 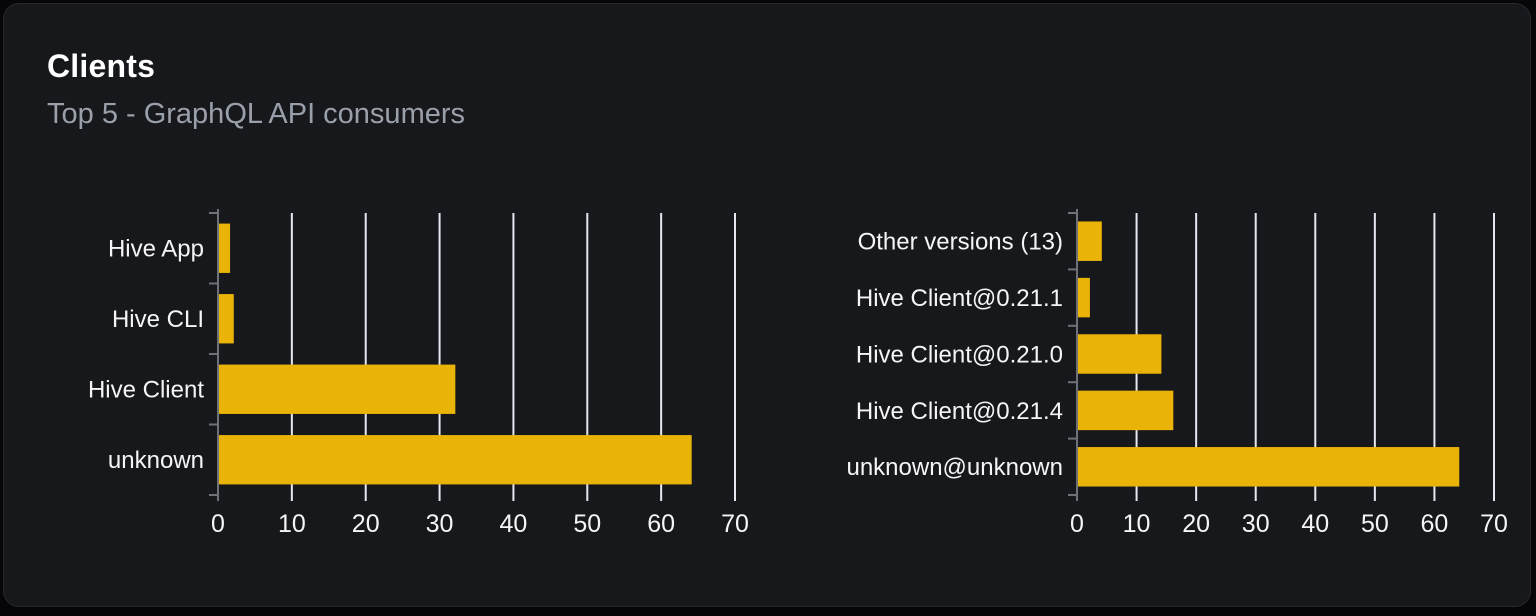 I want to click on category-label-hive-client-0-21-4: Hive Client@0.21.4, so click(x=959, y=411).